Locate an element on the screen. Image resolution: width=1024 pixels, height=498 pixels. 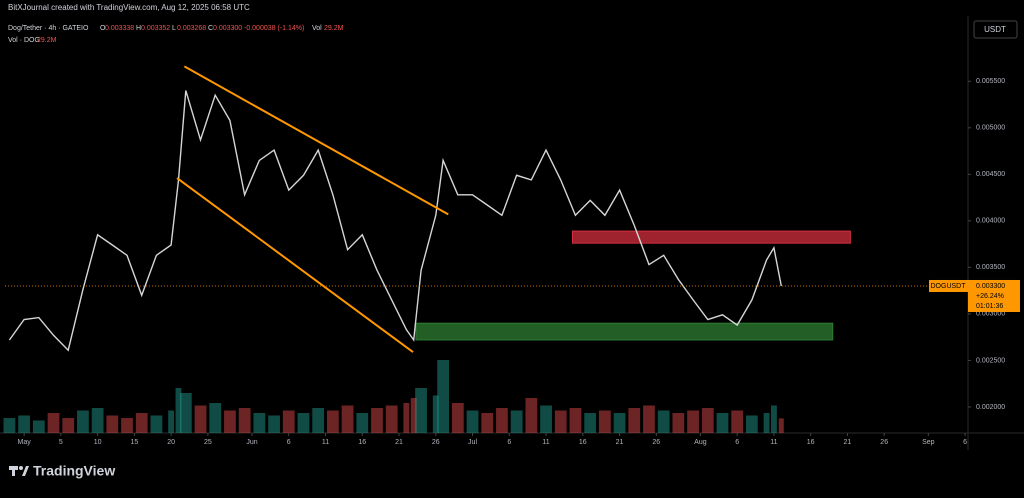
x-tick-label: 5 is located at coordinates (61, 442).